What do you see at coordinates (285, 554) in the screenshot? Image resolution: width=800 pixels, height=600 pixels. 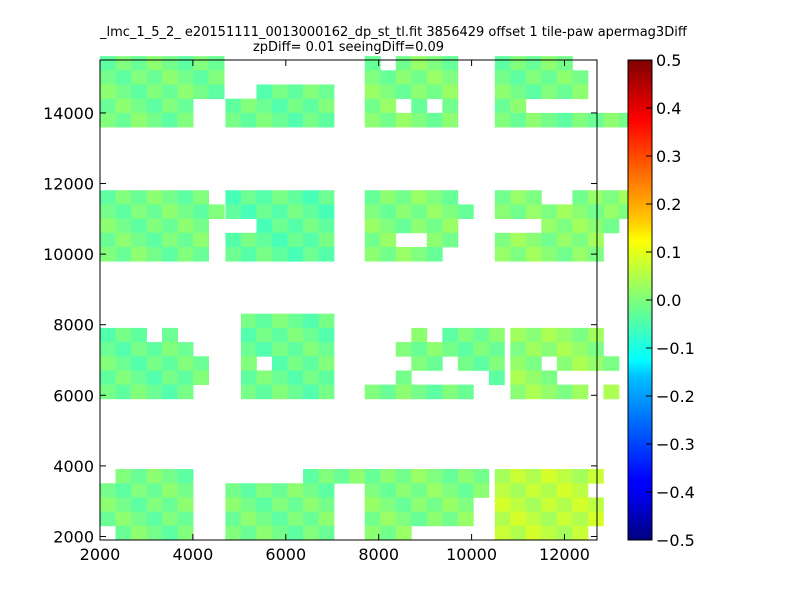 I see `x-tick-label: 6000` at bounding box center [285, 554].